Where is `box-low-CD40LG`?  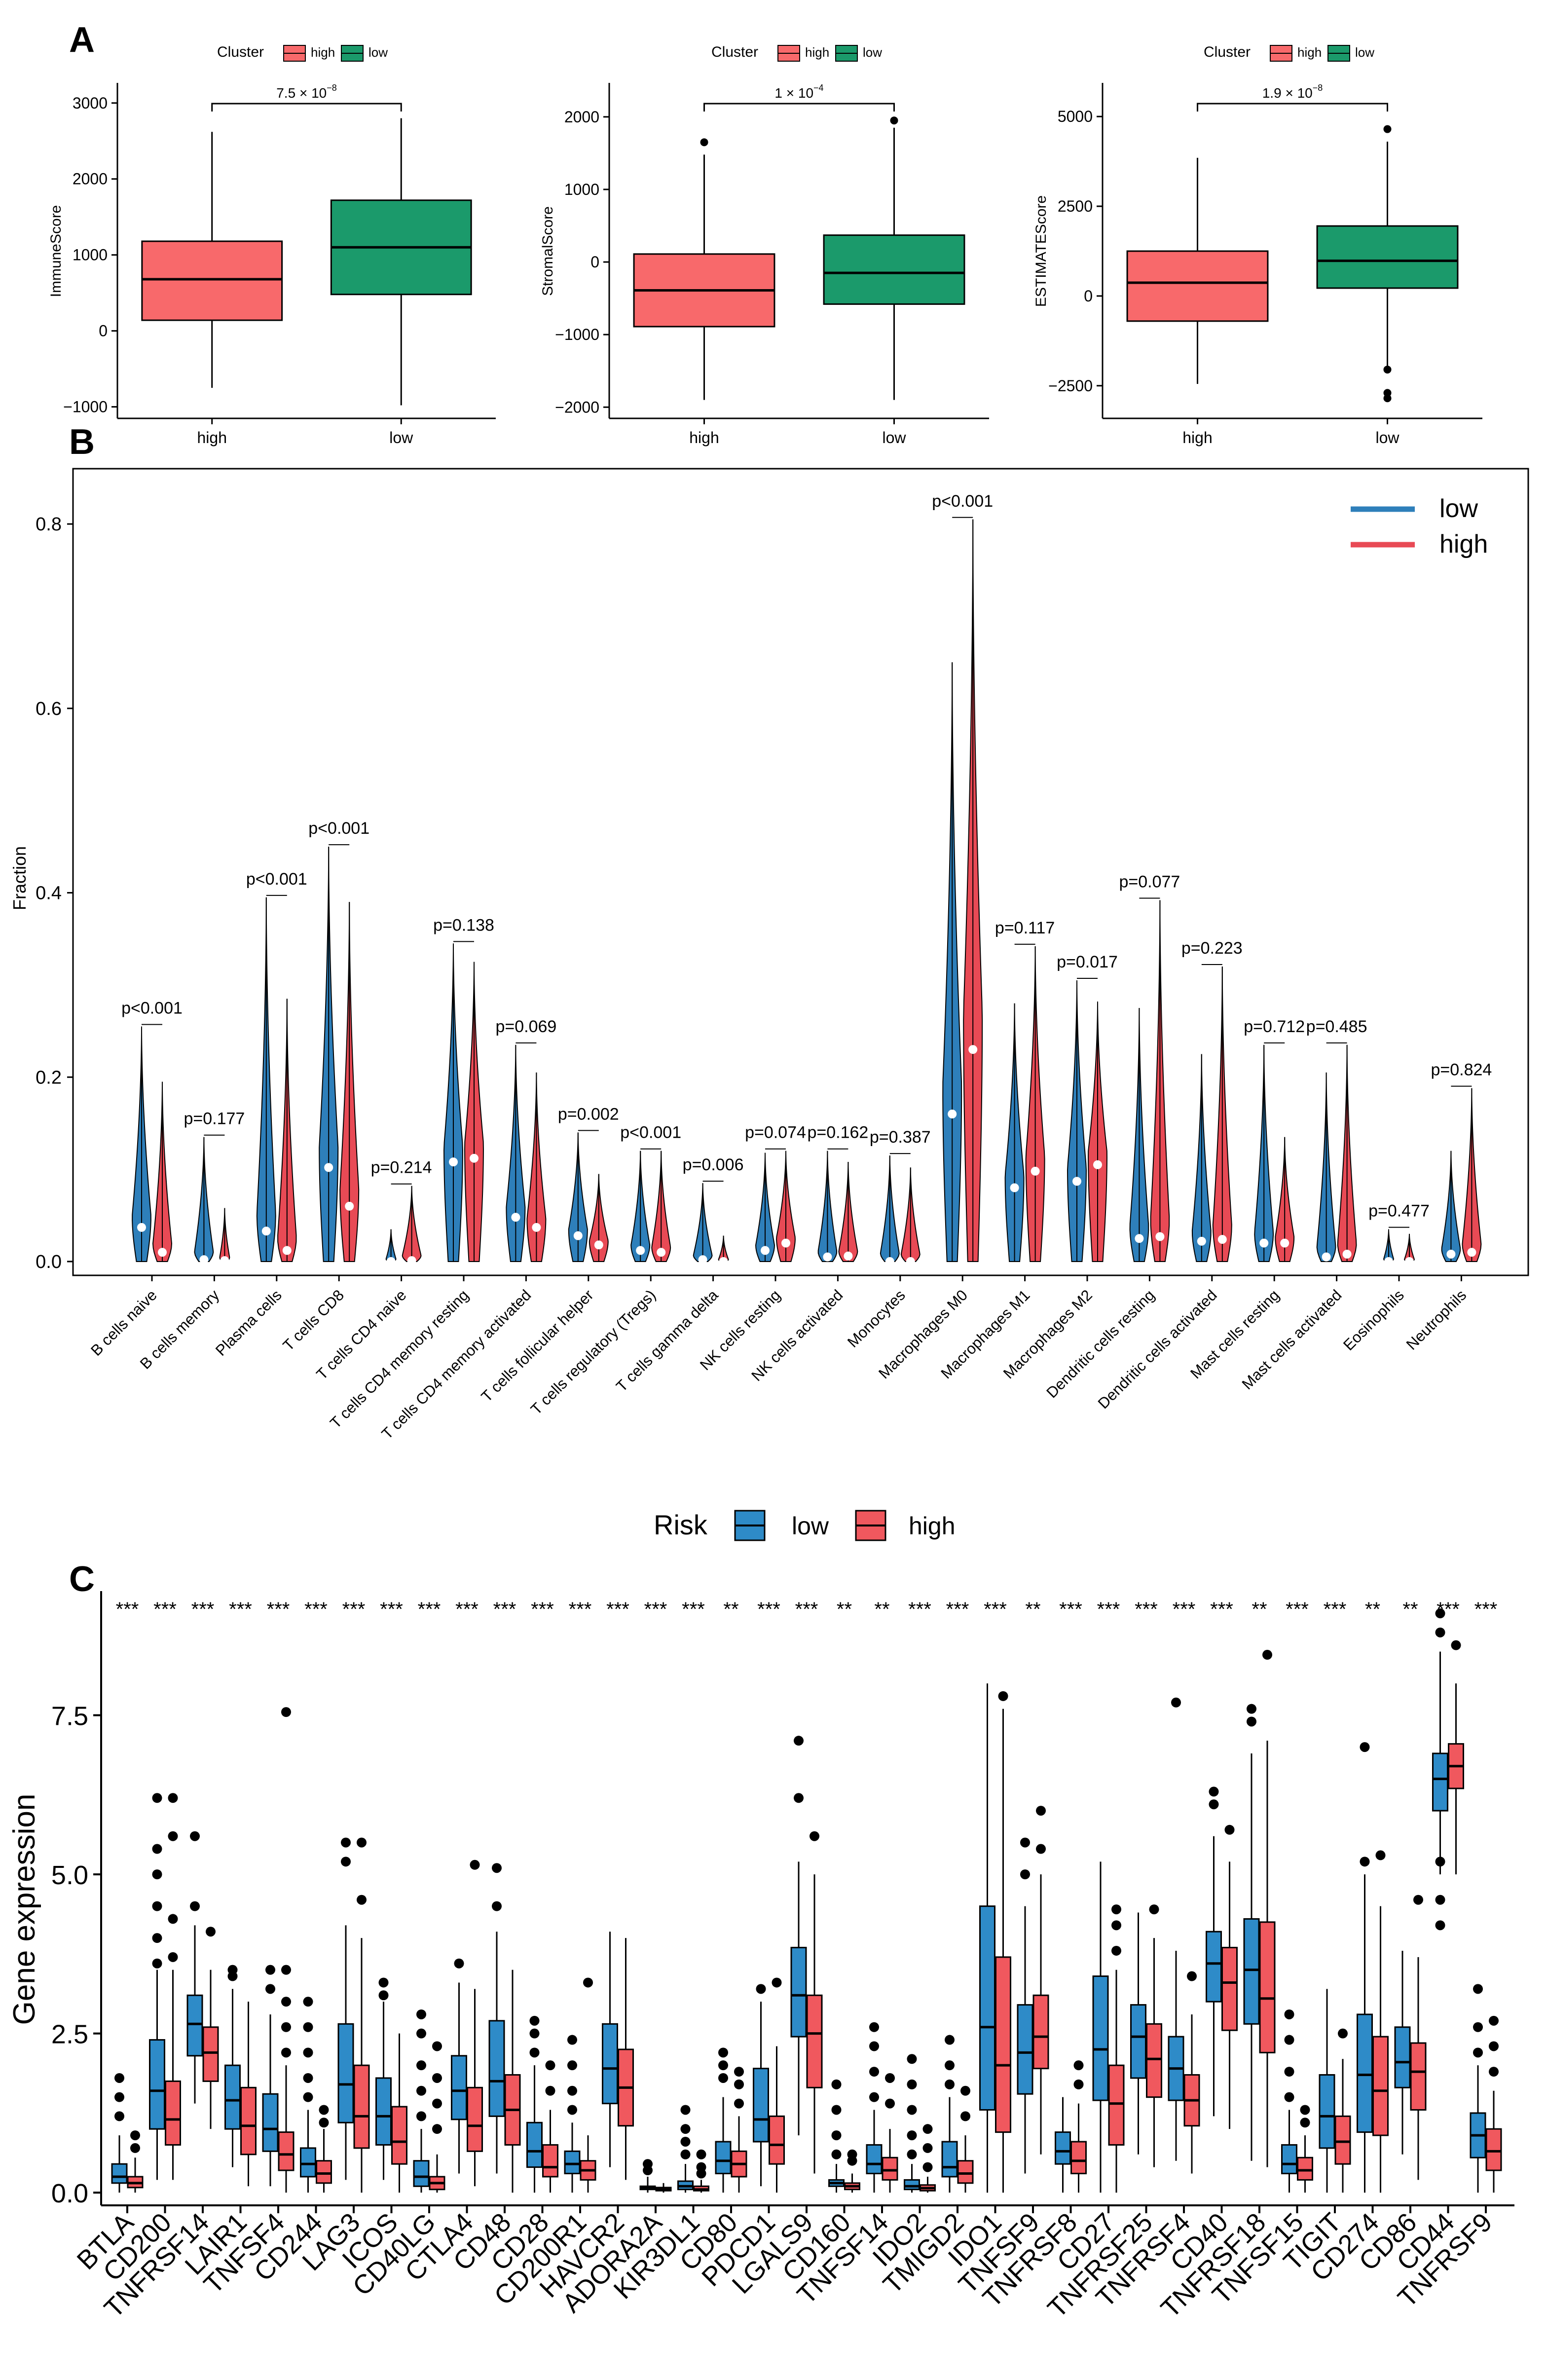 box-low-CD40LG is located at coordinates (421, 2173).